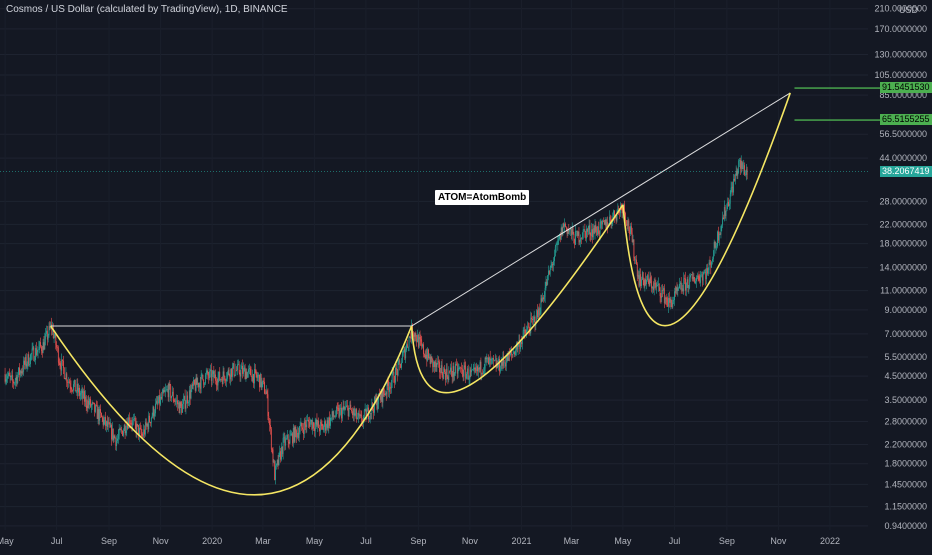 The width and height of the screenshot is (932, 555). Describe the element at coordinates (900, 75) in the screenshot. I see `price-tick-label: 105.0000000` at that location.